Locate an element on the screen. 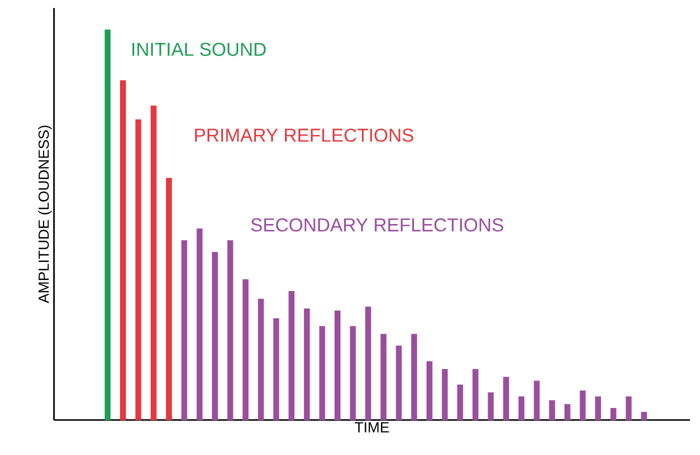  x-axis-title: TIME is located at coordinates (371, 427).